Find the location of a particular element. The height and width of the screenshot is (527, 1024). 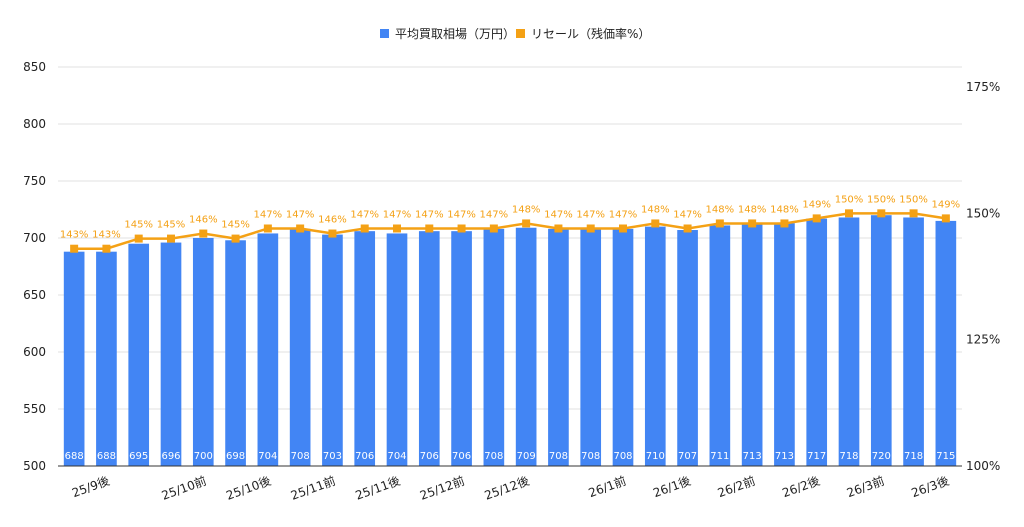

y-left-tick-label: 650 is located at coordinates (34, 295).